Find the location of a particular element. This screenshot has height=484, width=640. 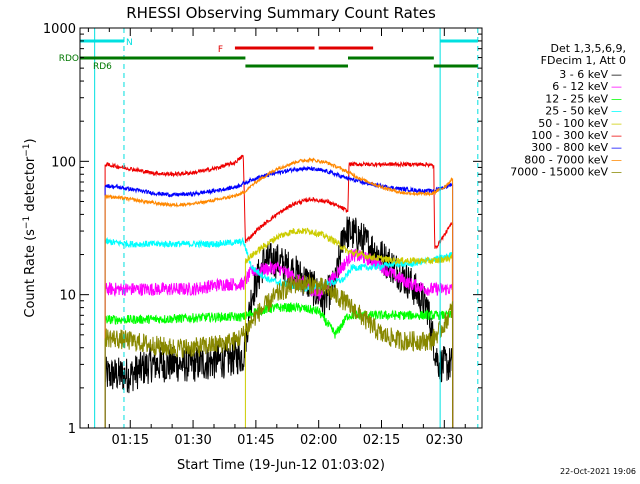

legend-header-1: FDecim 1, Att 0 is located at coordinates (583, 60).